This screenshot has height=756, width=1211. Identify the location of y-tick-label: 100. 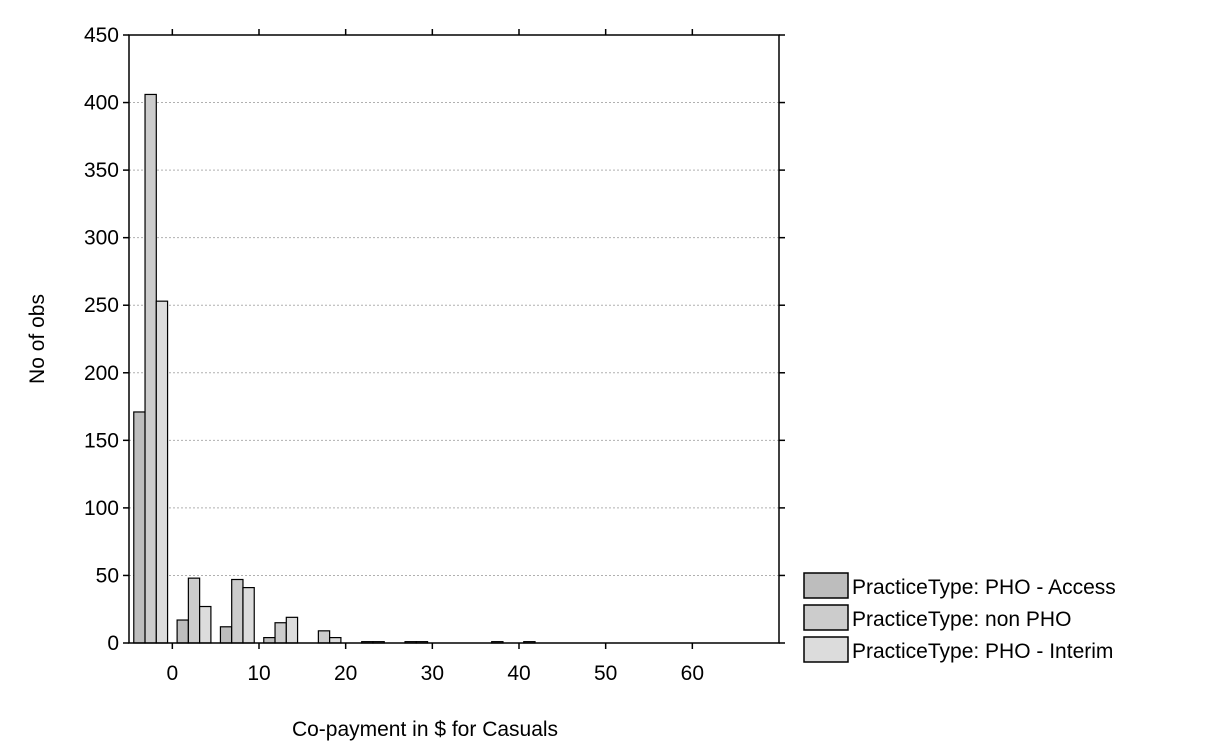
(101, 508).